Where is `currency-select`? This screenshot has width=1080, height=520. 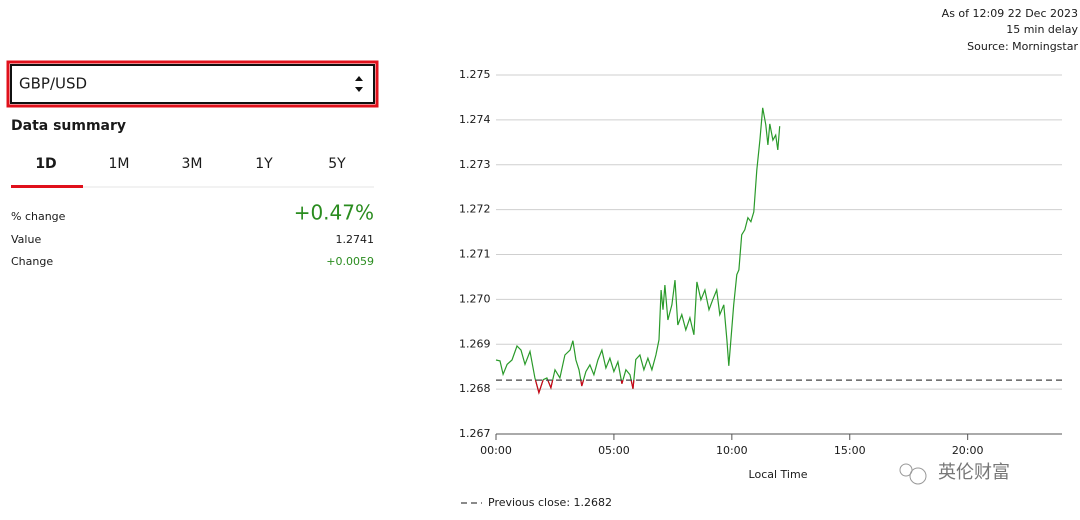
currency-select is located at coordinates (192, 84).